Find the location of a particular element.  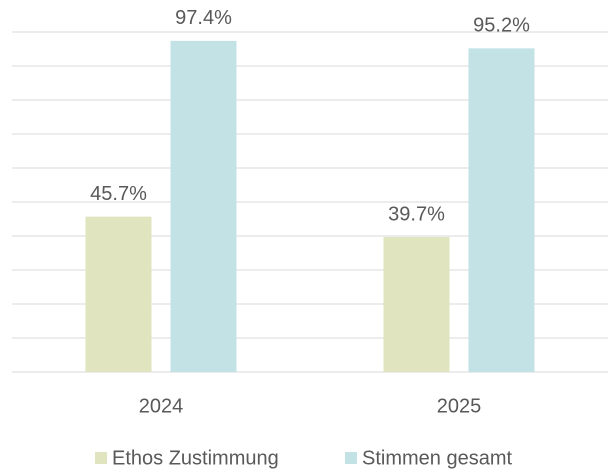

data-label: 95.2% is located at coordinates (501, 26).